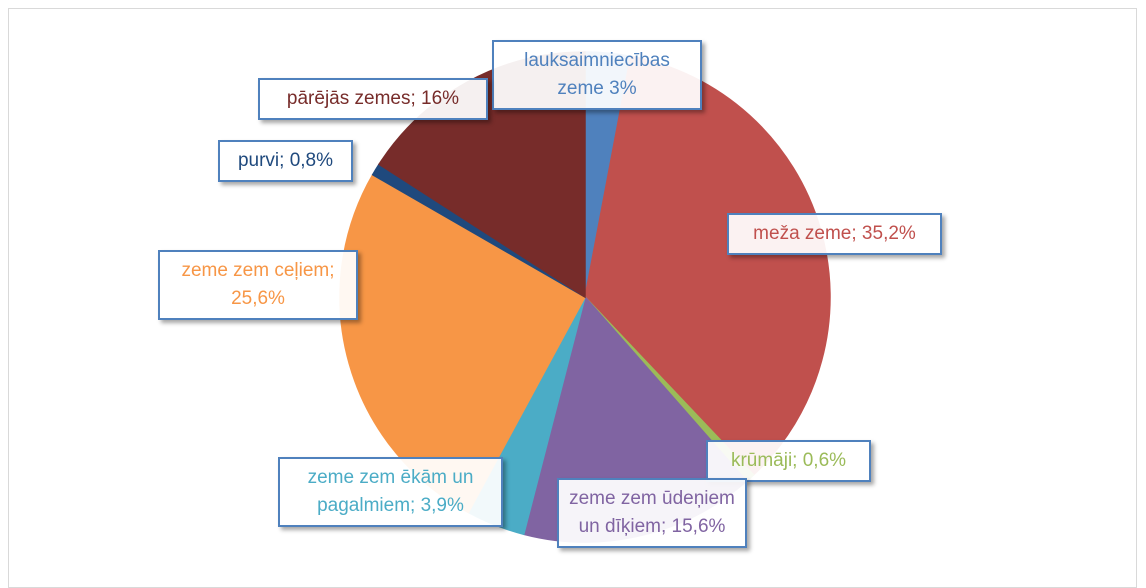  What do you see at coordinates (390, 492) in the screenshot?
I see `data-label: zeme zem ēkām un pagalmiem; 3,9%` at bounding box center [390, 492].